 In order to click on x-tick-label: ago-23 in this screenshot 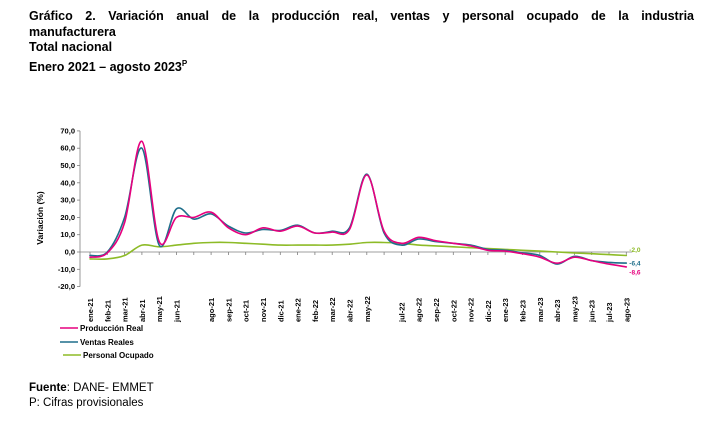, I will do `click(626, 310)`.